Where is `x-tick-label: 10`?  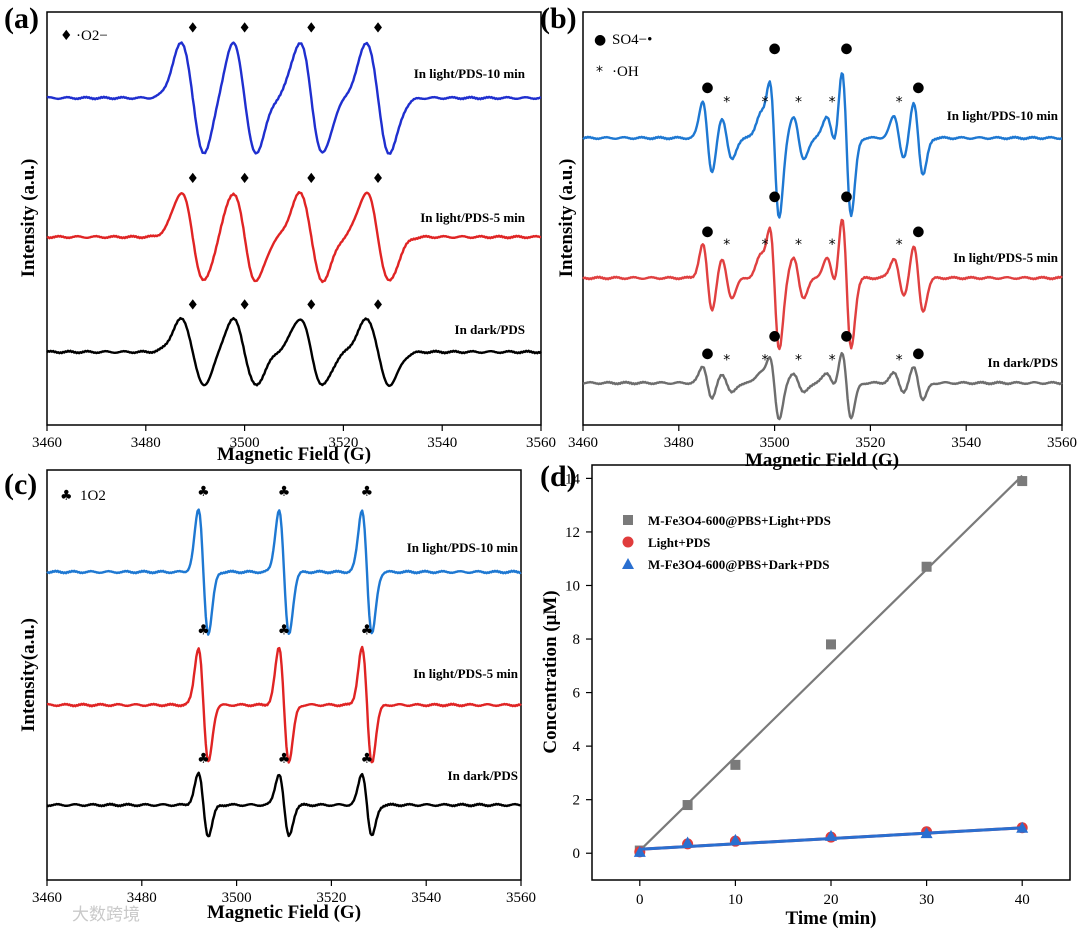 x-tick-label: 10 is located at coordinates (735, 900).